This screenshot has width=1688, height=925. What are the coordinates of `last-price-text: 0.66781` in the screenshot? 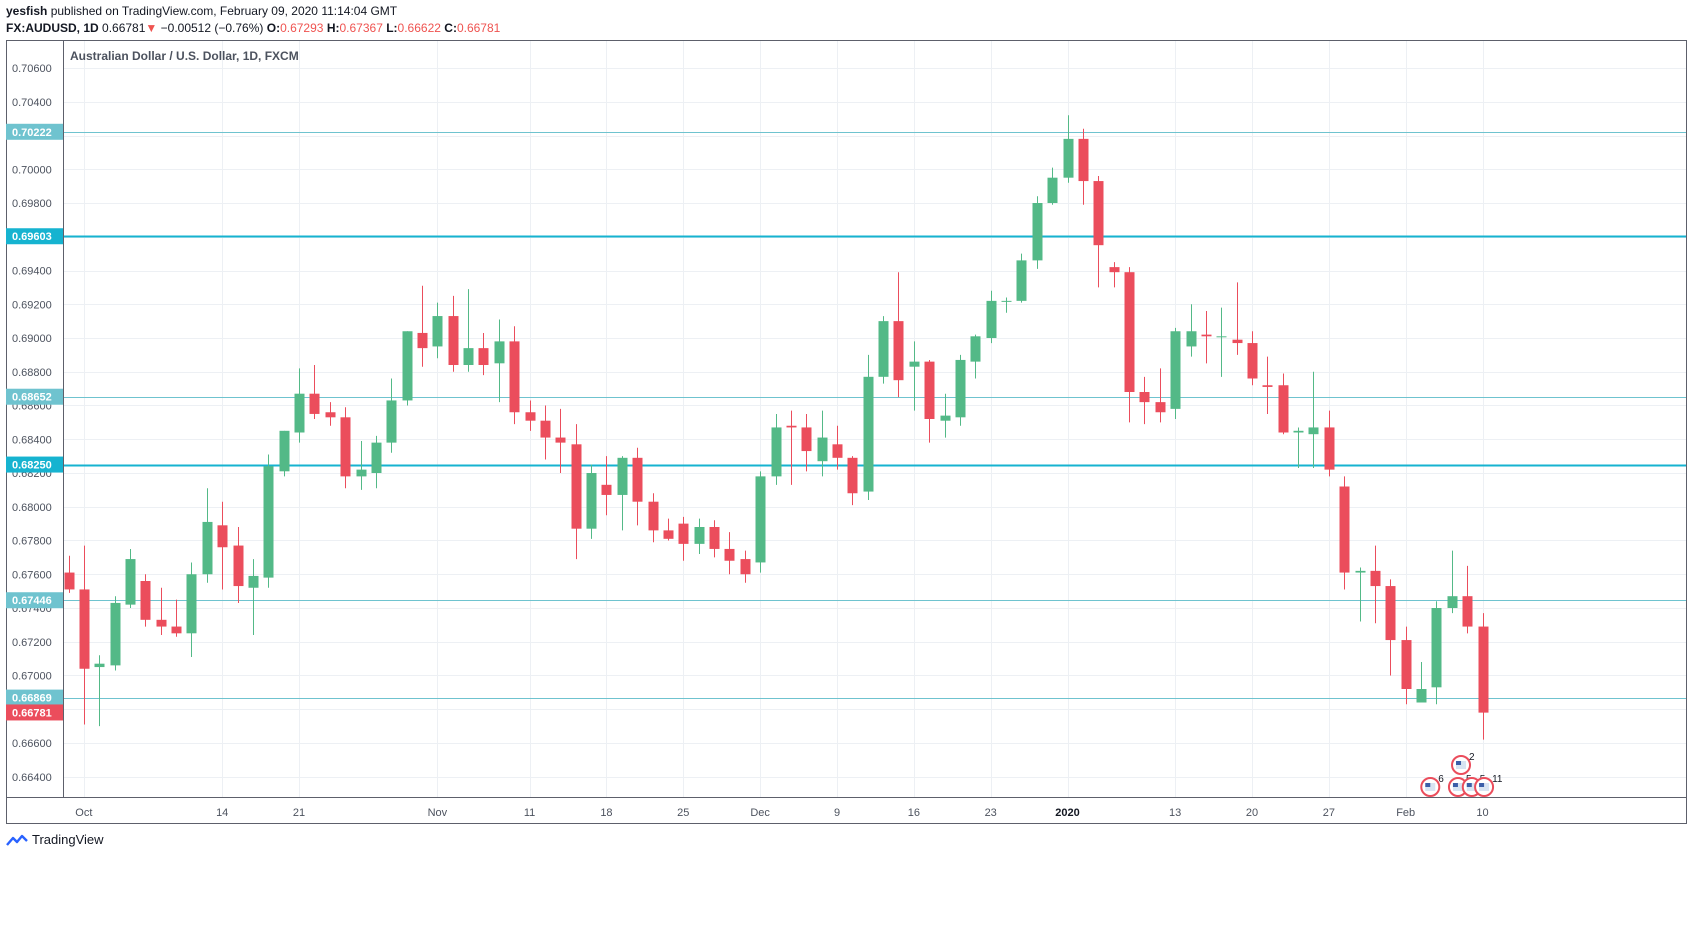 It's located at (124, 28).